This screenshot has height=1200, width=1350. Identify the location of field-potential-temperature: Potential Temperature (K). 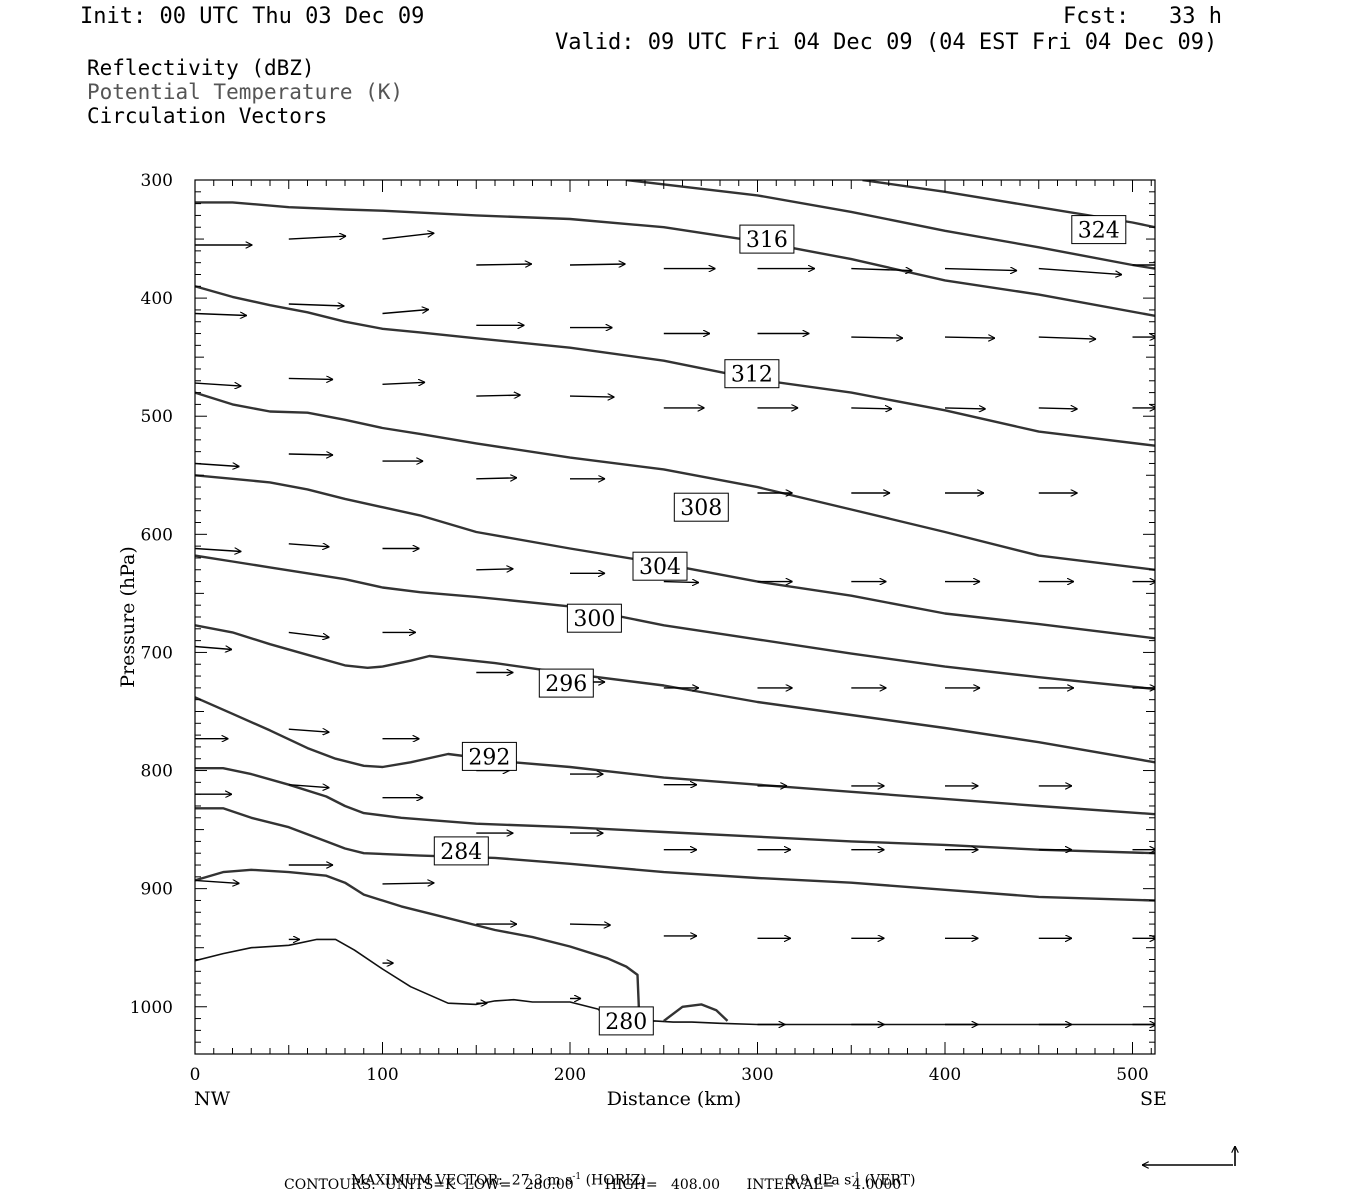
(245, 92).